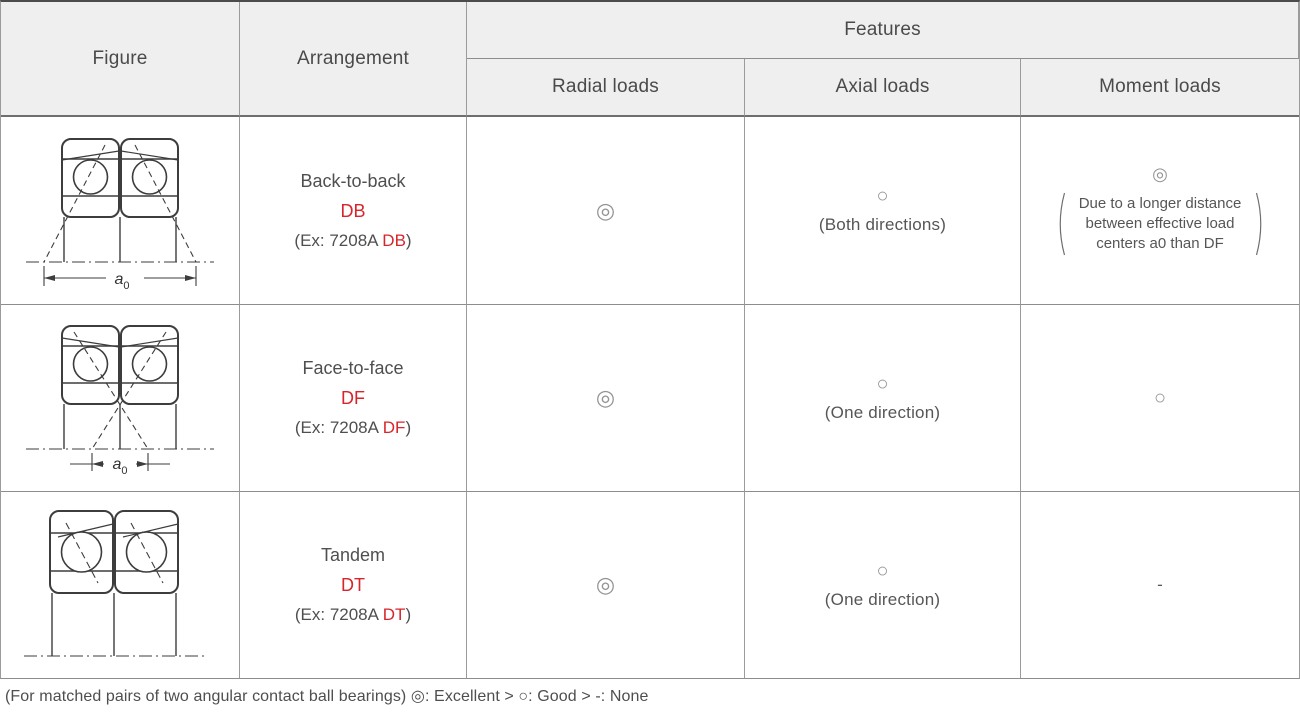 Image resolution: width=1300 pixels, height=713 pixels. I want to click on header-axial-loads-label: Axial loads, so click(882, 86).